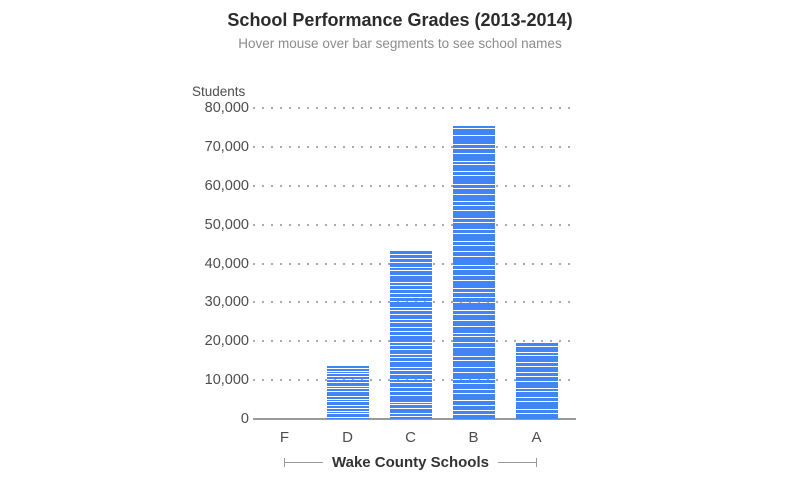  I want to click on bar-D, so click(347, 392).